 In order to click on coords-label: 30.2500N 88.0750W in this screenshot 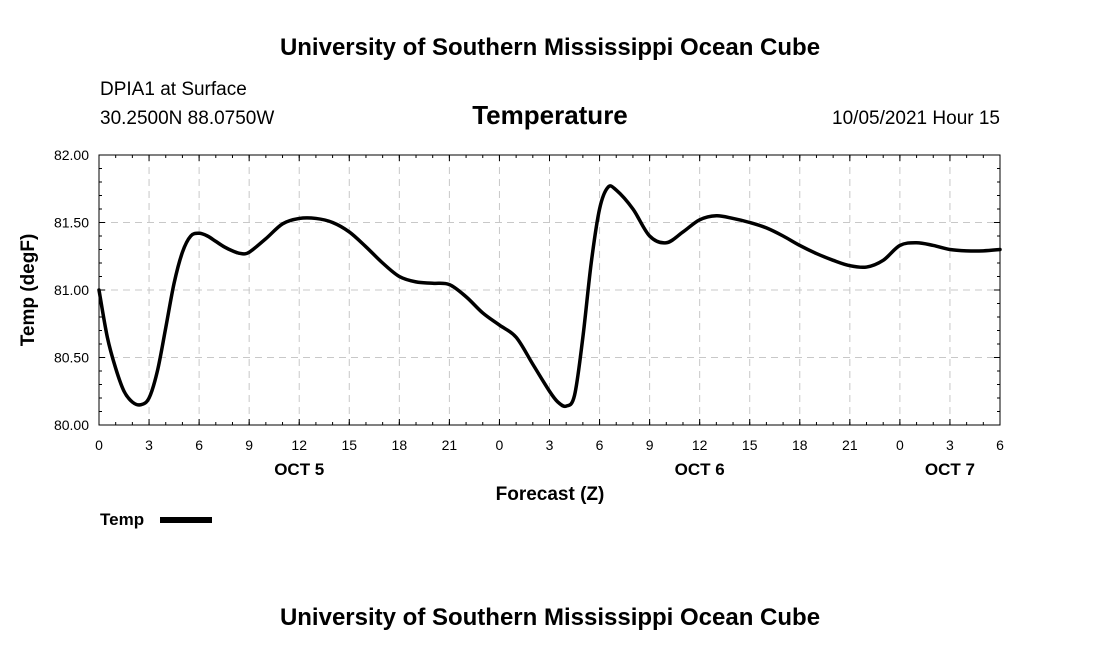, I will do `click(187, 118)`.